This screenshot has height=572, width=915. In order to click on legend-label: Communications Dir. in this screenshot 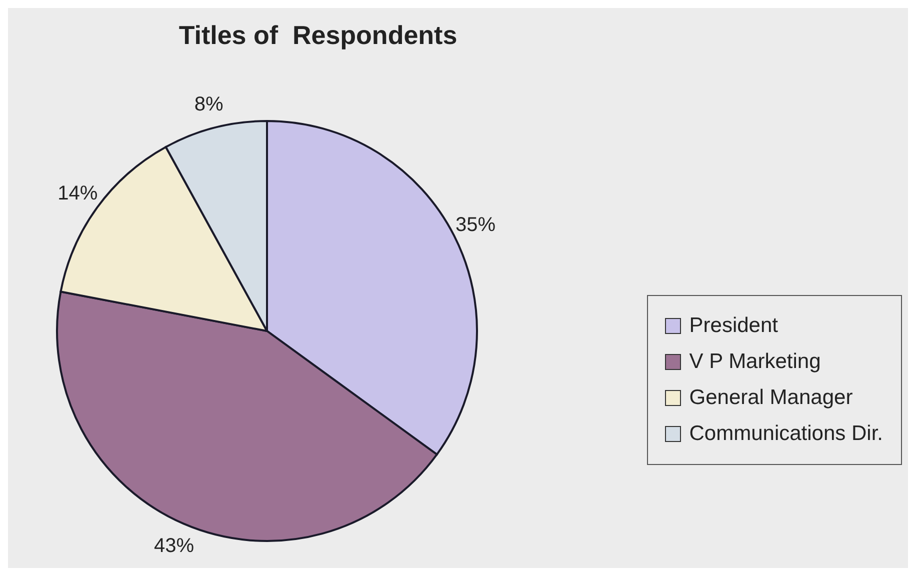, I will do `click(786, 434)`.